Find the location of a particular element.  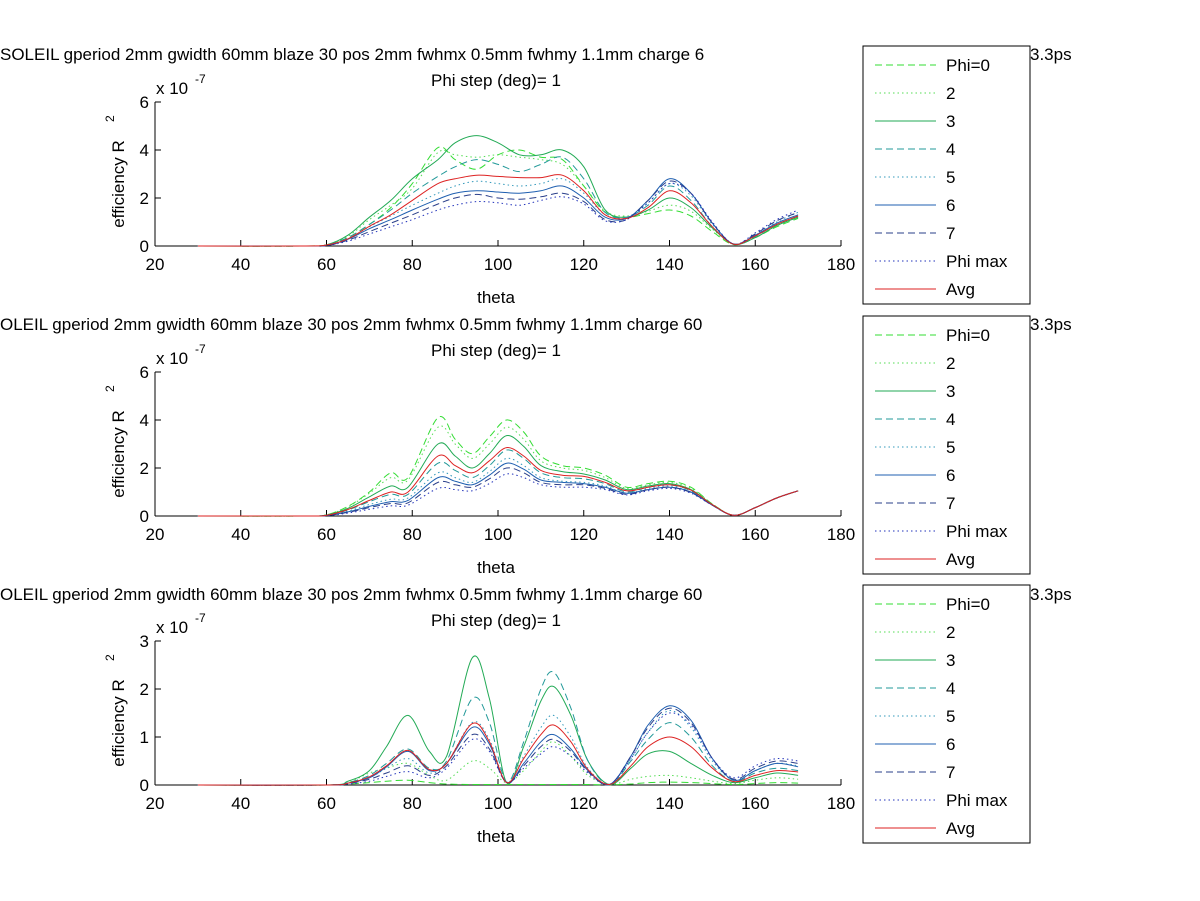

series-line-phi=0 is located at coordinates (498, 782).